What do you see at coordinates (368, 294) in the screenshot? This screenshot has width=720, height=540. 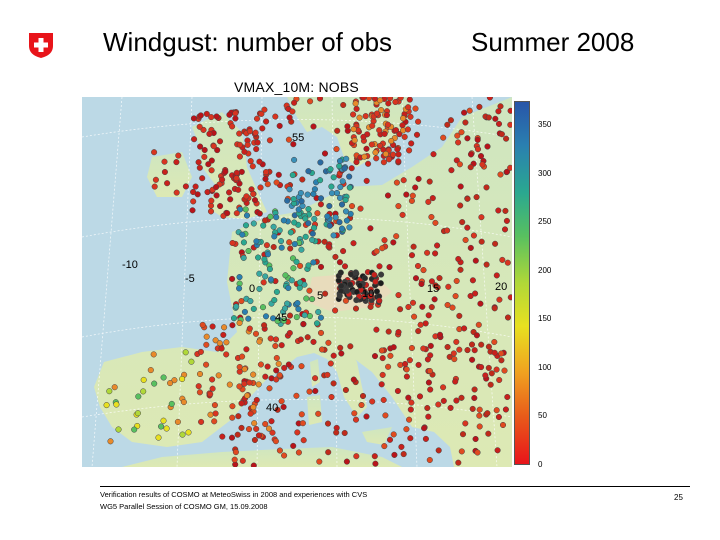 I see `lon-label-10: 10` at bounding box center [368, 294].